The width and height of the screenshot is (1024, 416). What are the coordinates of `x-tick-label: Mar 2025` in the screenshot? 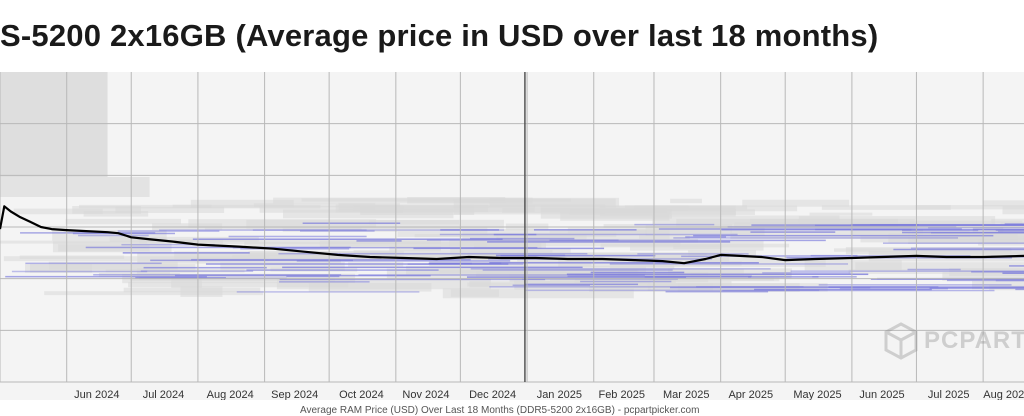 It's located at (686, 394).